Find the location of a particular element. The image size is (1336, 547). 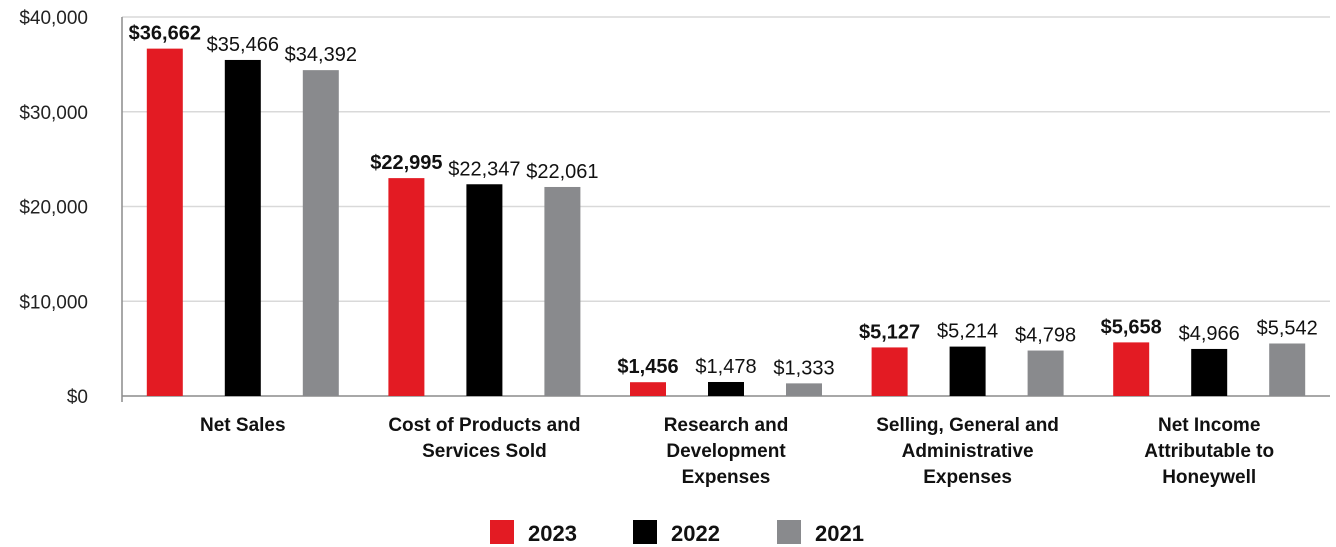

y-axis-ticks: $0 $10,000 $20,000 $30,000 $40,000 is located at coordinates (53, 208).